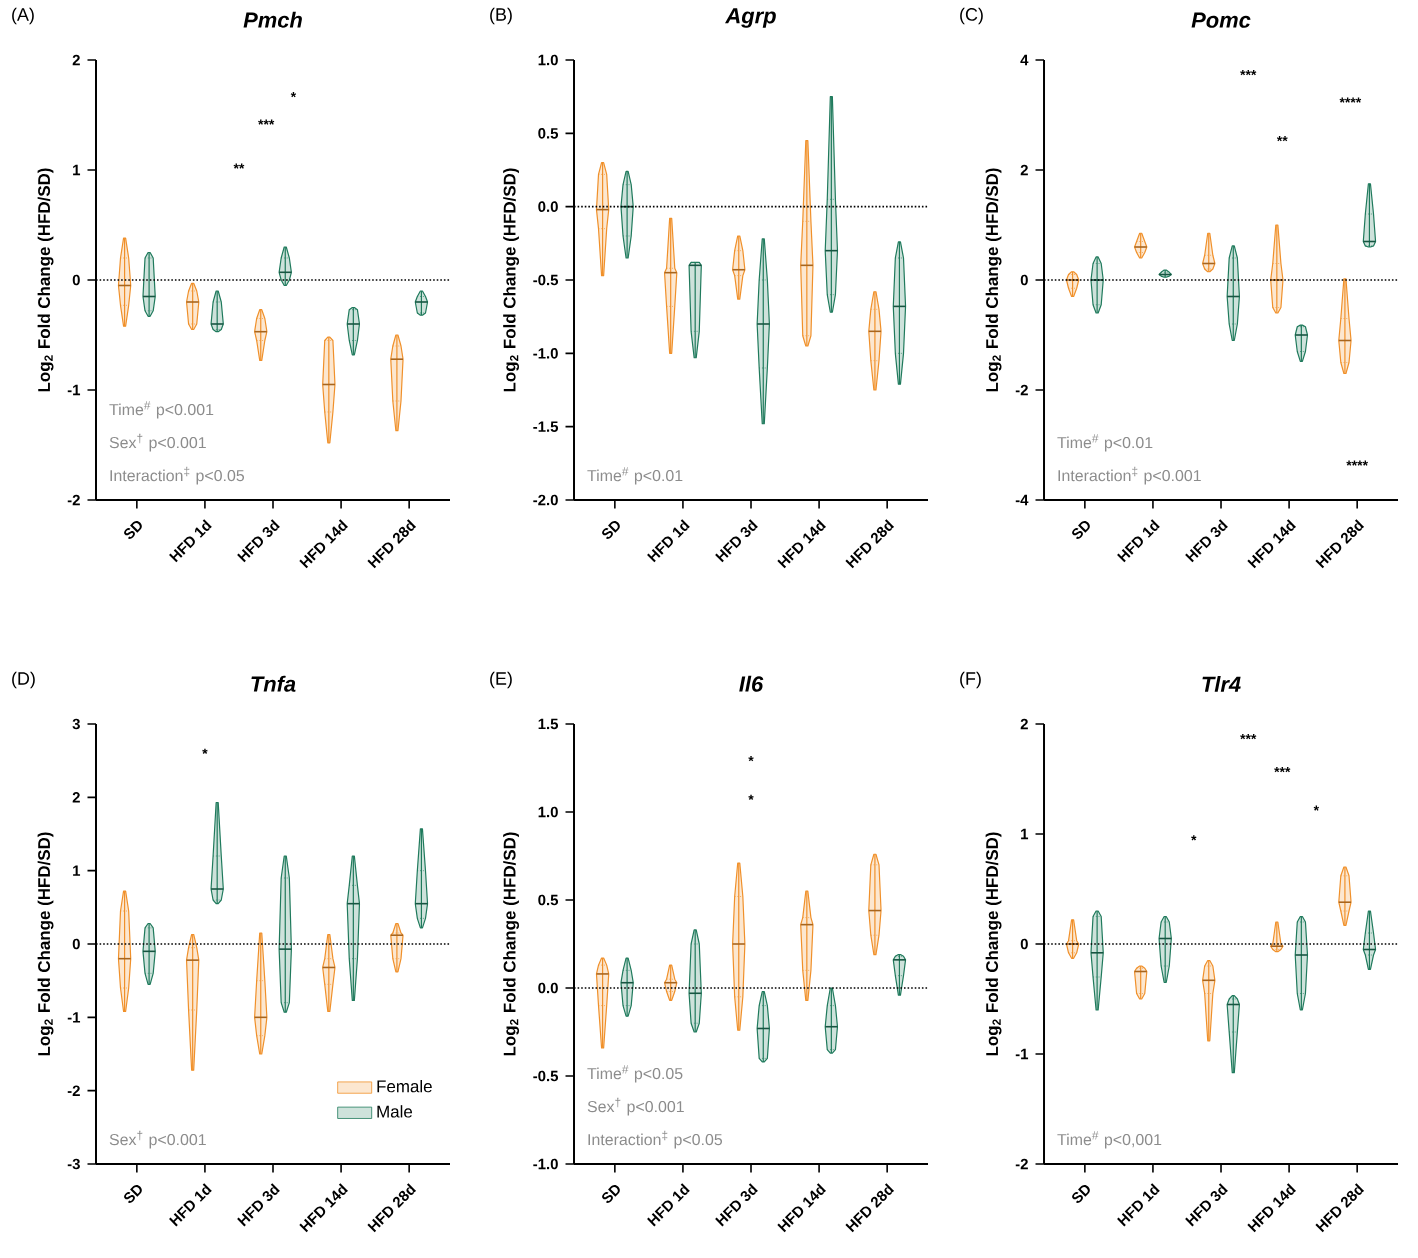 The height and width of the screenshot is (1258, 1418). Describe the element at coordinates (273, 683) in the screenshot. I see `chart-title: Tnfa` at that location.